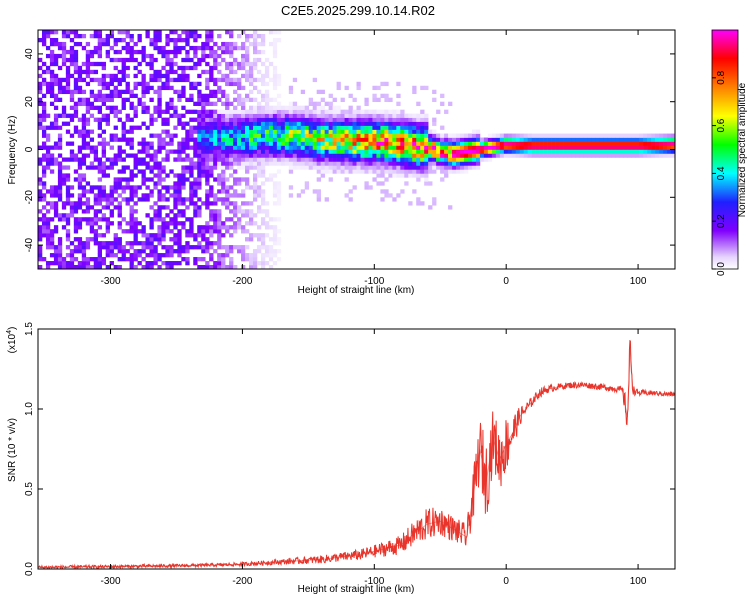 Image resolution: width=750 pixels, height=600 pixels. I want to click on heat-cell-1962, so click(259, 123).